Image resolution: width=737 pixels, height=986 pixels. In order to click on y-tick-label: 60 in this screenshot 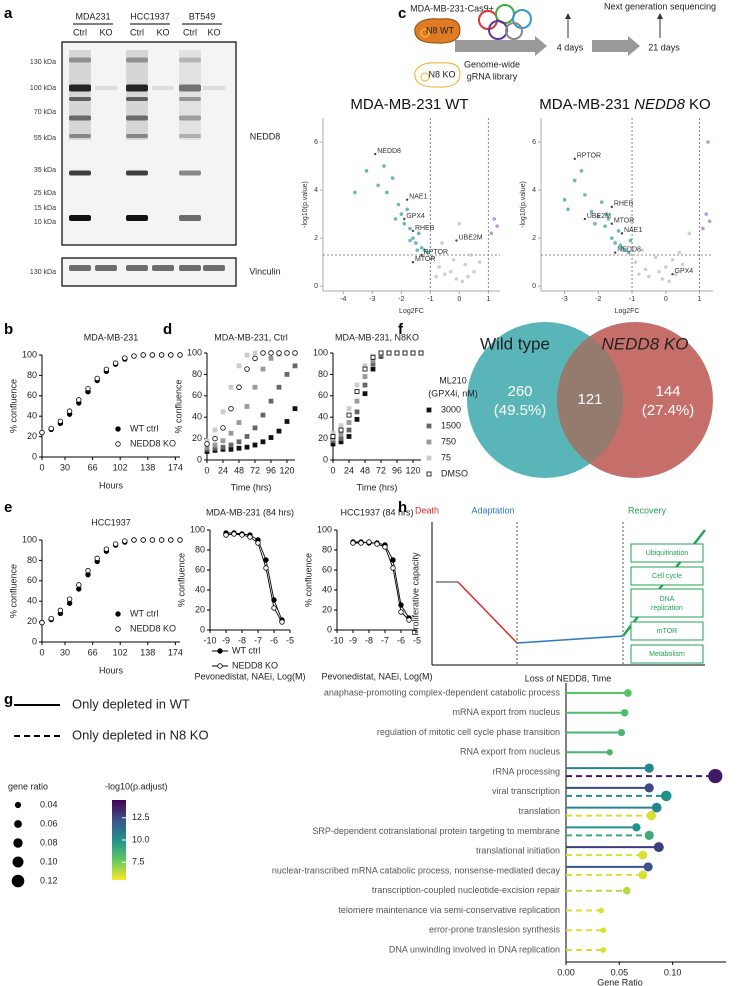, I will do `click(323, 395)`.